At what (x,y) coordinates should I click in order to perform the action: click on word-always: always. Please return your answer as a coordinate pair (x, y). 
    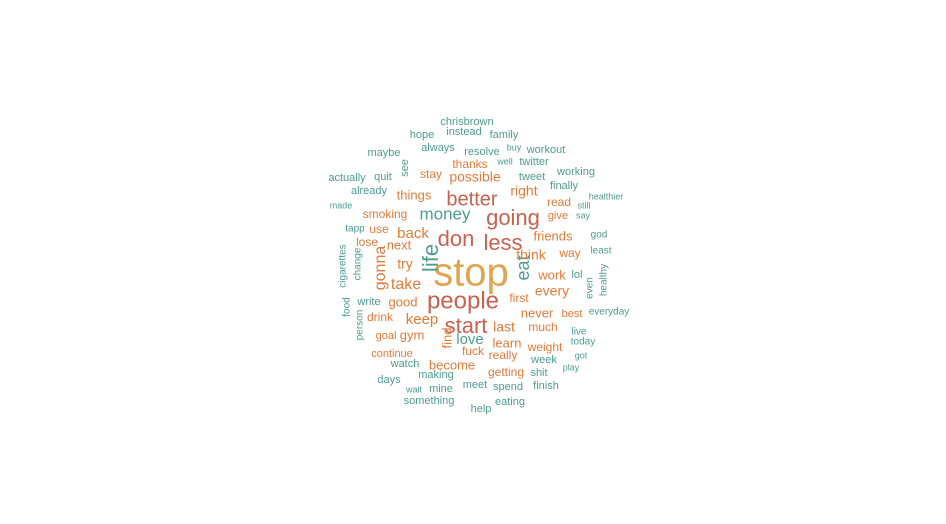
    Looking at the image, I should click on (438, 148).